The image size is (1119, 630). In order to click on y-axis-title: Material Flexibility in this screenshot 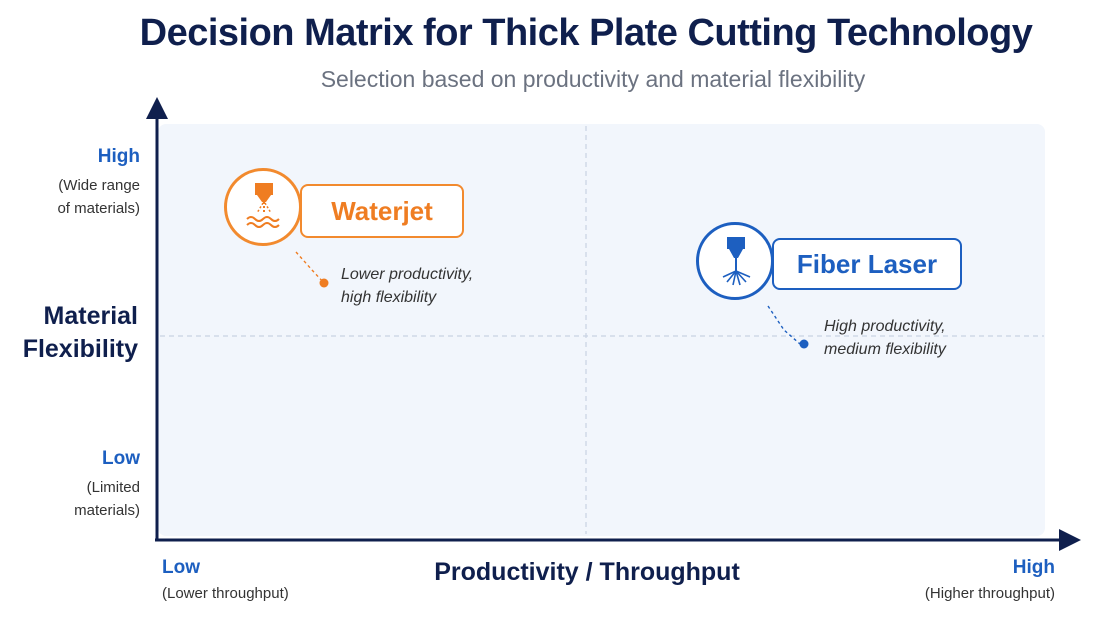, I will do `click(74, 333)`.